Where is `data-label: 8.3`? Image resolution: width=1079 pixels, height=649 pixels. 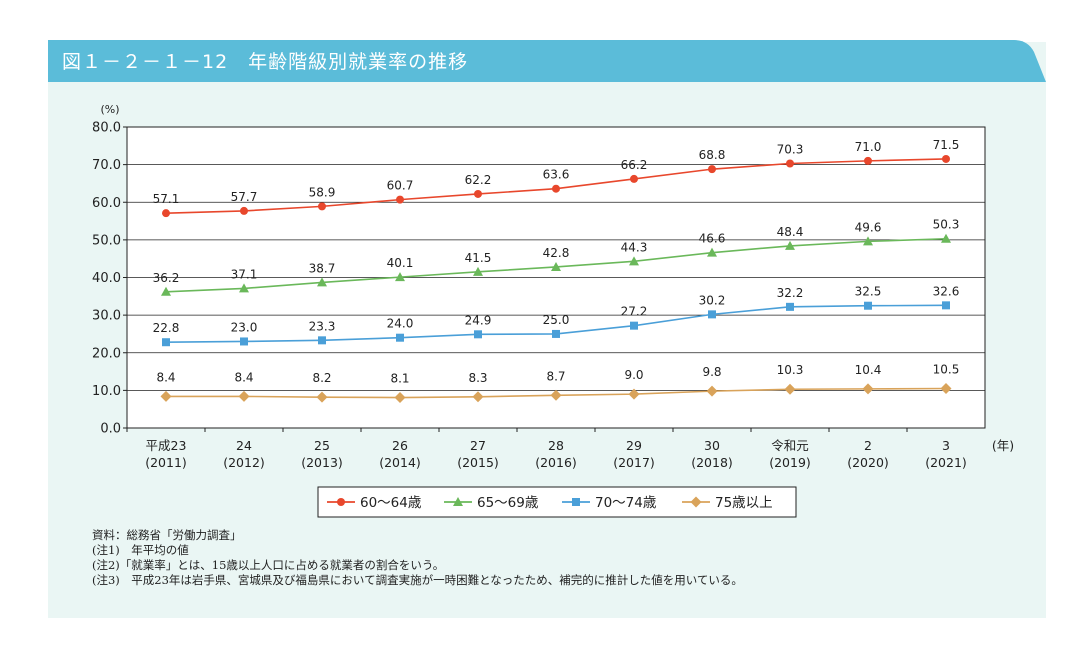 data-label: 8.3 is located at coordinates (477, 378).